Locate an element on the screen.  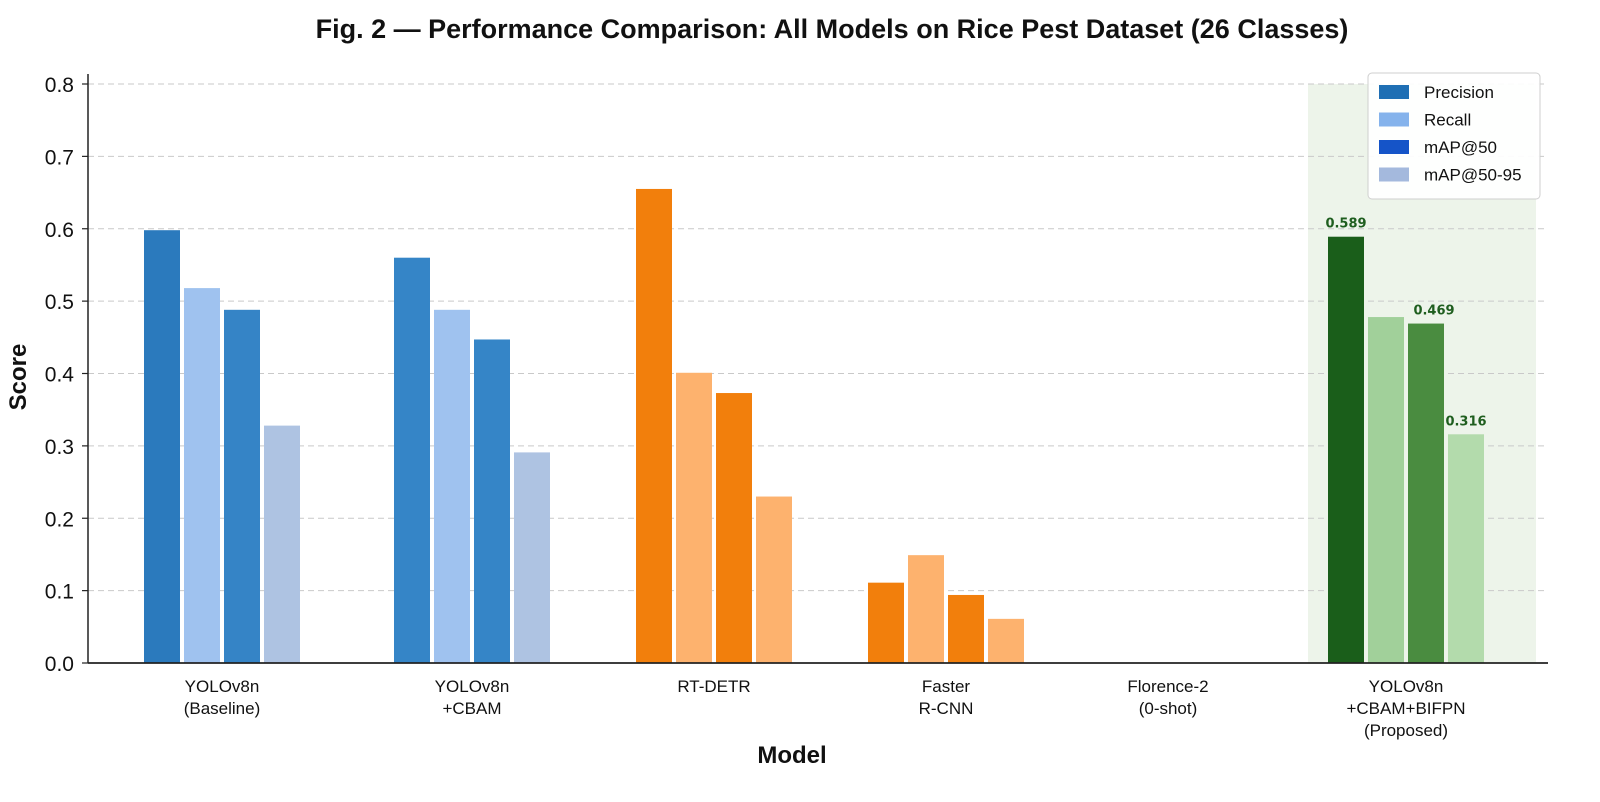
x-tick-label: YOLOv8n +CBAM+BIFPN (Proposed) is located at coordinates (1405, 708).